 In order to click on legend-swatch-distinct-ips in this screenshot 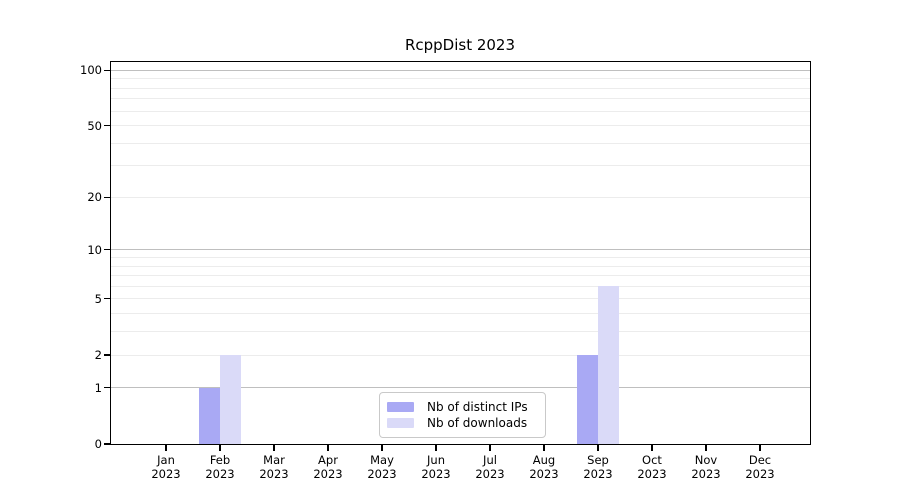, I will do `click(400, 407)`.